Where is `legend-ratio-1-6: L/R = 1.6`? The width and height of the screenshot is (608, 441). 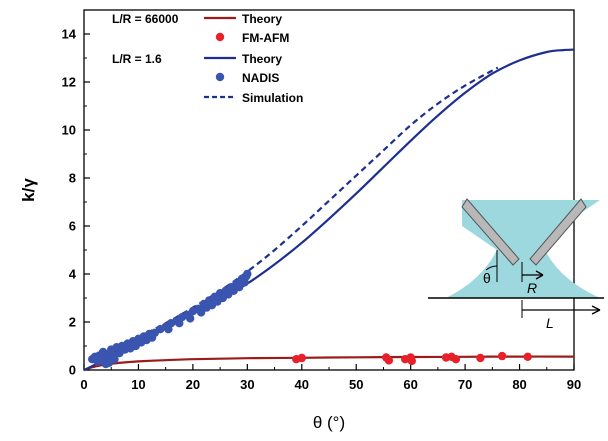 legend-ratio-1-6: L/R = 1.6 is located at coordinates (137, 59).